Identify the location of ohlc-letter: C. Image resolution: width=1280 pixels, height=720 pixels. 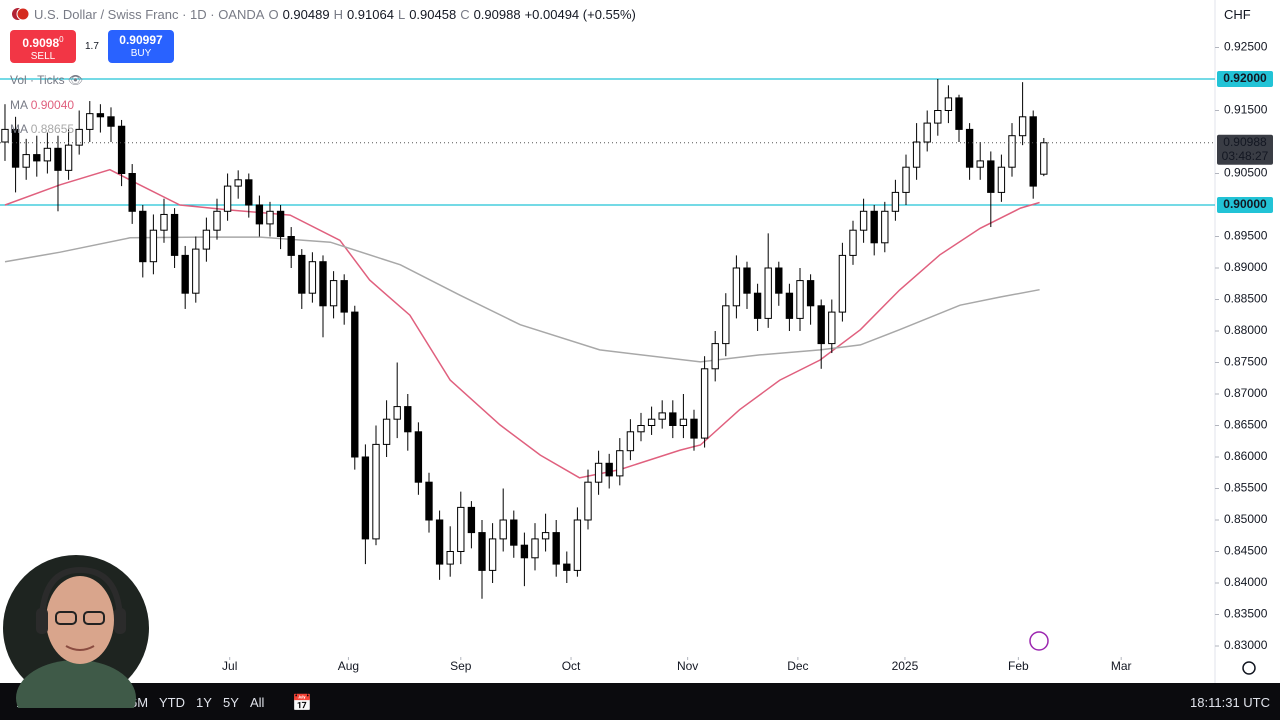
(465, 14).